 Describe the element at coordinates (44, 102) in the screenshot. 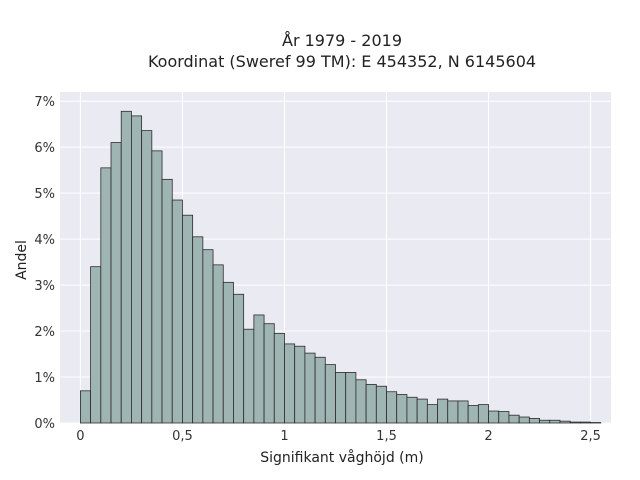

I see `y-tick-label: 7%` at that location.